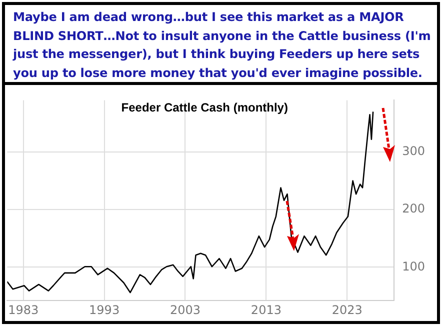 The height and width of the screenshot is (326, 442). Describe the element at coordinates (104, 309) in the screenshot. I see `x-tick-label: 1993` at that location.